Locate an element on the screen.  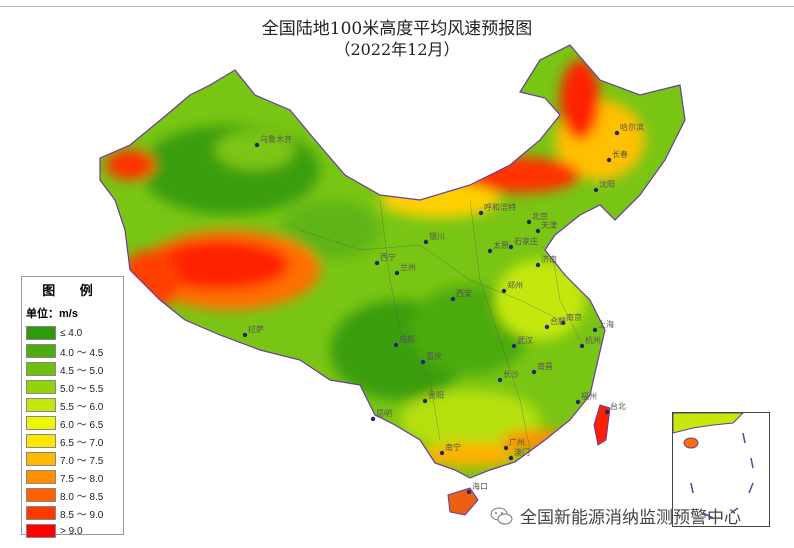
city-label: 武汉 is located at coordinates (525, 340).